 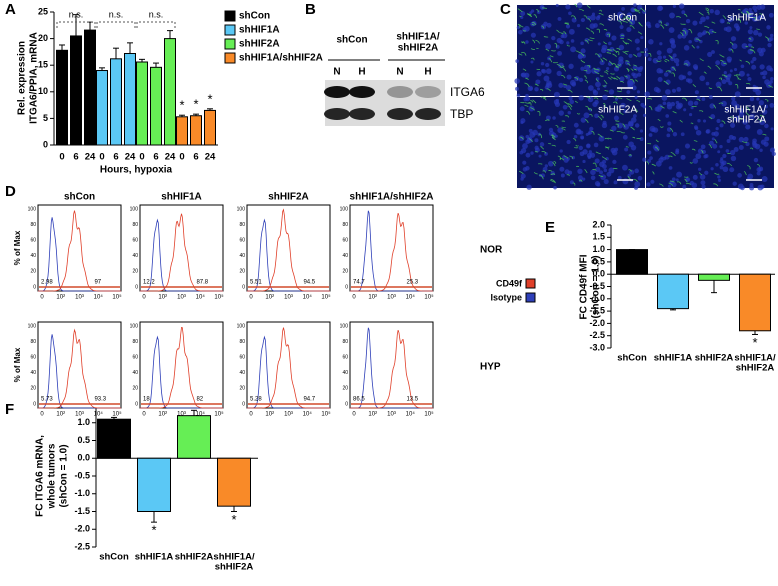 What do you see at coordinates (209, 98) in the screenshot?
I see `annotation: *` at bounding box center [209, 98].